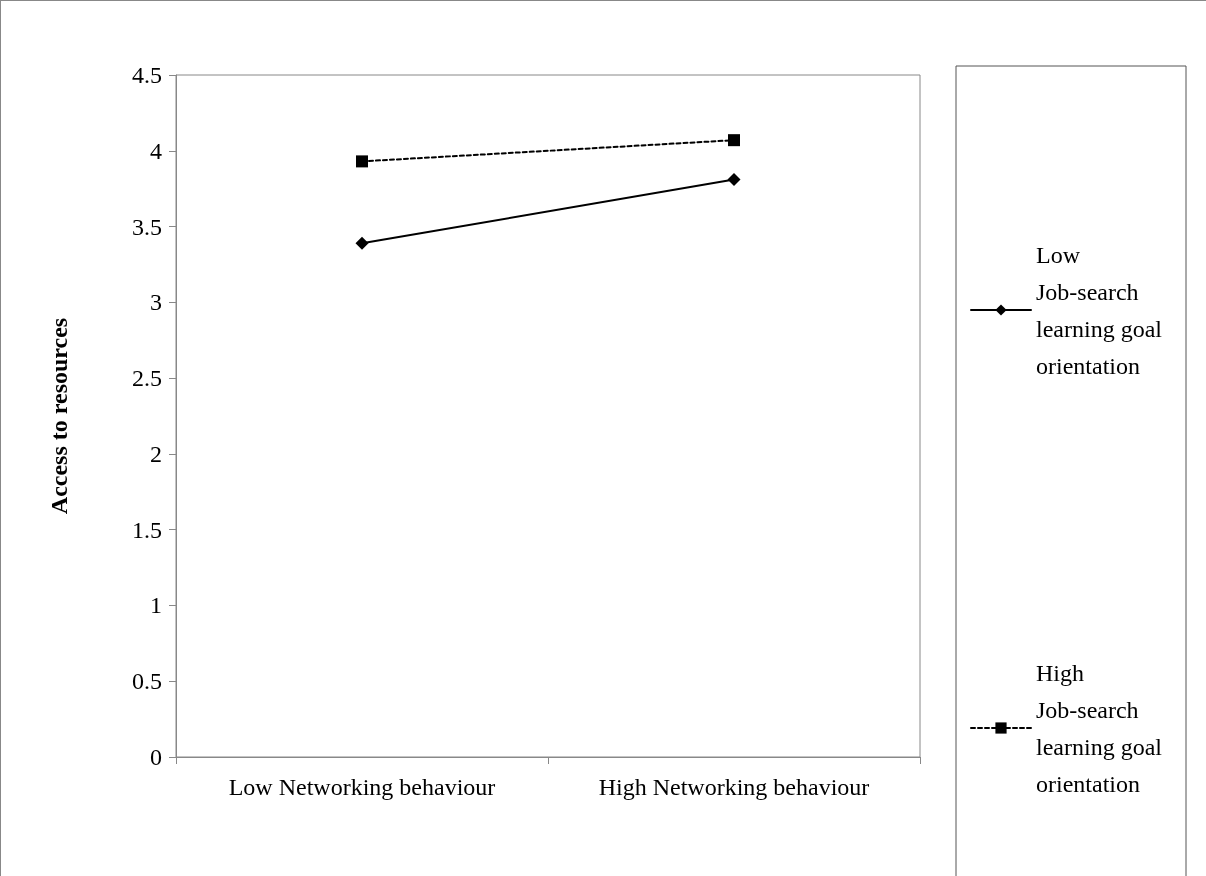  What do you see at coordinates (147, 378) in the screenshot?
I see `y-tick-label: 2.5` at bounding box center [147, 378].